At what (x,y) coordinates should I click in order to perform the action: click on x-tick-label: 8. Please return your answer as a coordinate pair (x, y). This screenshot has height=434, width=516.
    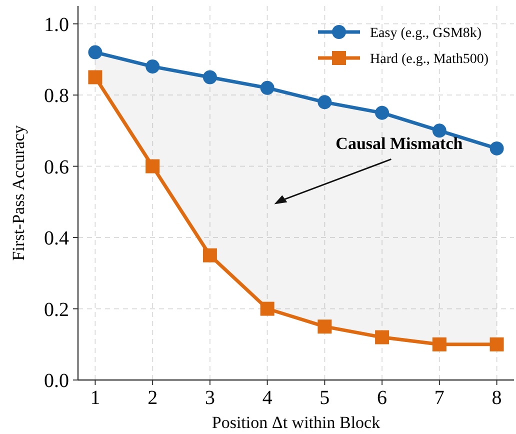
    Looking at the image, I should click on (497, 398).